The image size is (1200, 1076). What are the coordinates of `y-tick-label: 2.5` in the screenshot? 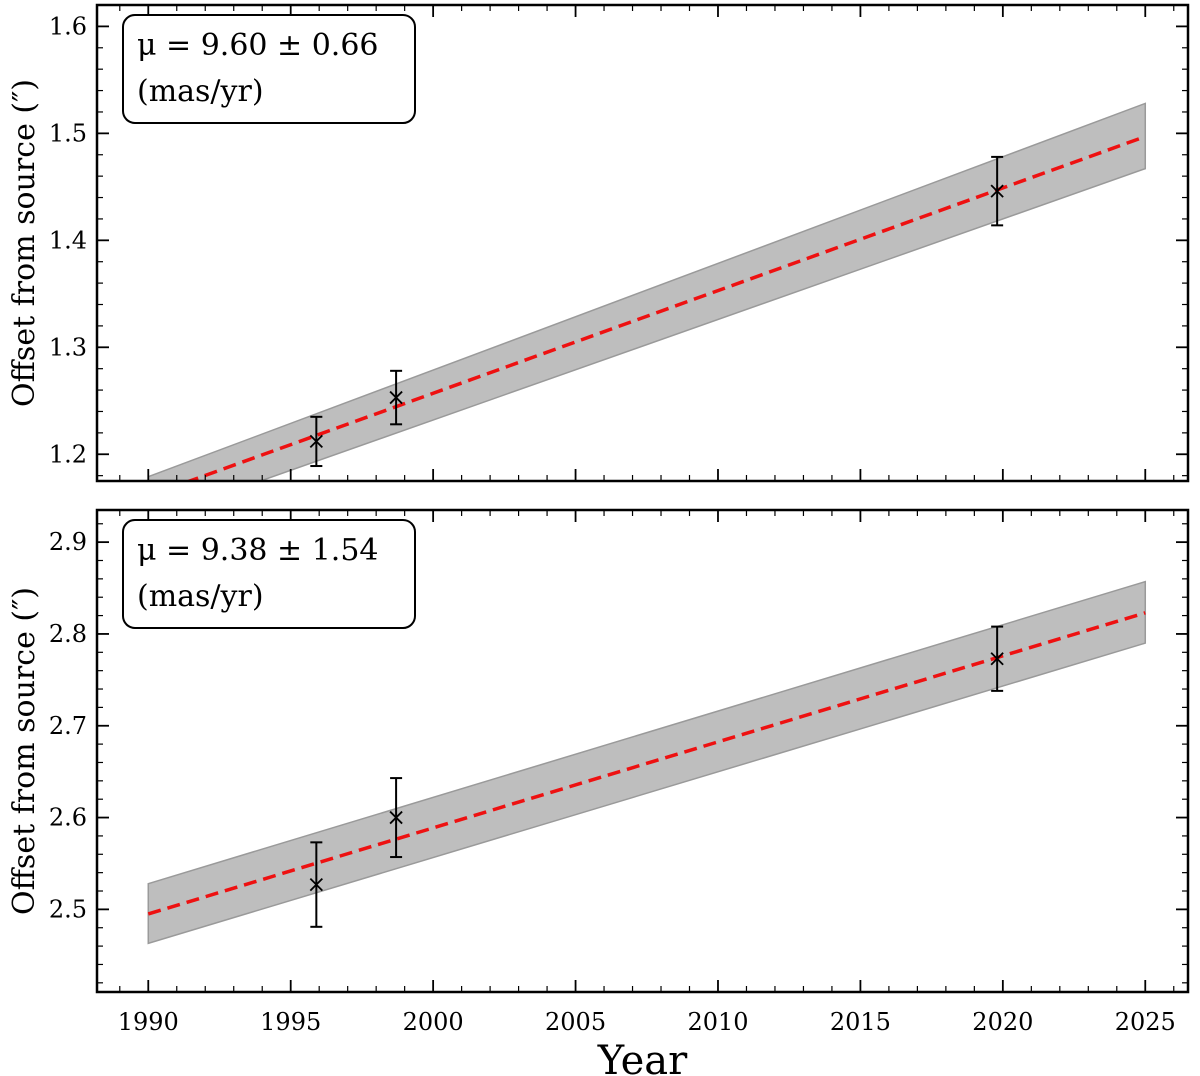 It's located at (68, 909).